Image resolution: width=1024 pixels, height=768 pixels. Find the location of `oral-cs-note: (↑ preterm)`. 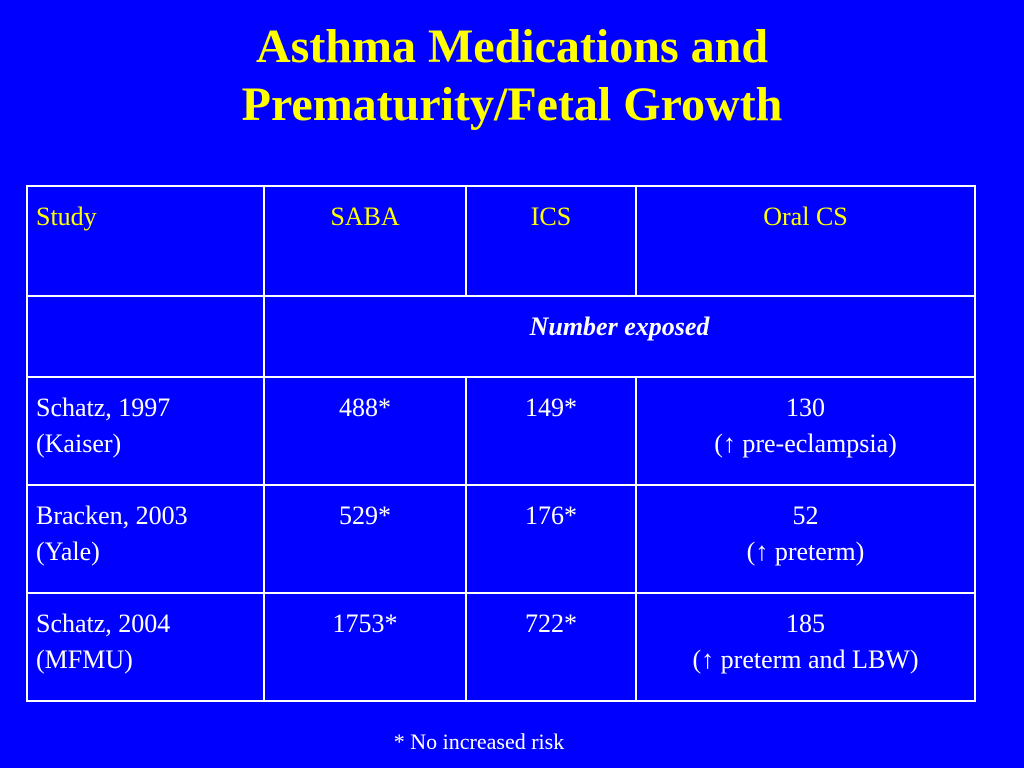

oral-cs-note: (↑ preterm) is located at coordinates (805, 551).